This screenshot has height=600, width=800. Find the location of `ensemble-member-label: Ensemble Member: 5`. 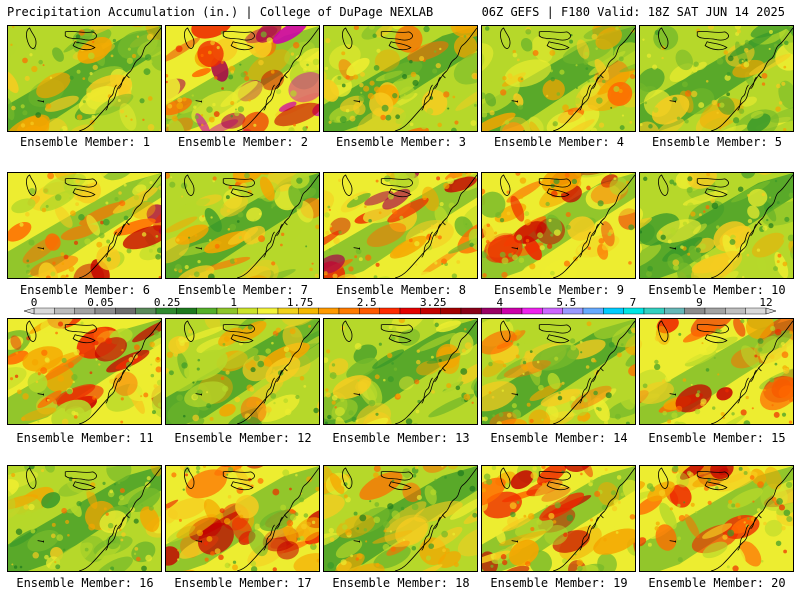

ensemble-member-label: Ensemble Member: 5 is located at coordinates (717, 142).